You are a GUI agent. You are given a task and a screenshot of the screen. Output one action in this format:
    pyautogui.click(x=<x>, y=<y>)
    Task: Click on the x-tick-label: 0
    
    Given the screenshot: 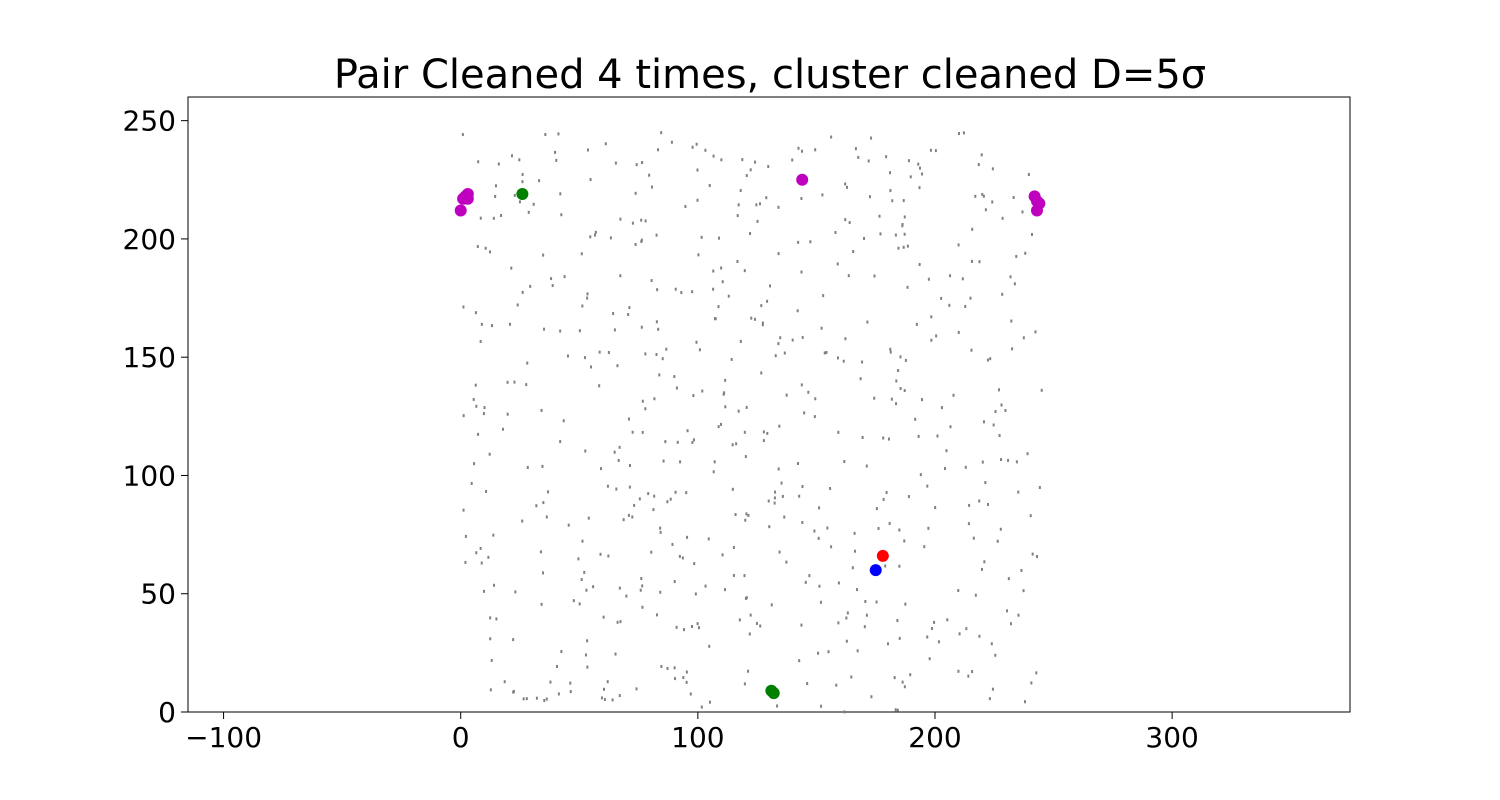 What is the action you would take?
    pyautogui.click(x=461, y=737)
    